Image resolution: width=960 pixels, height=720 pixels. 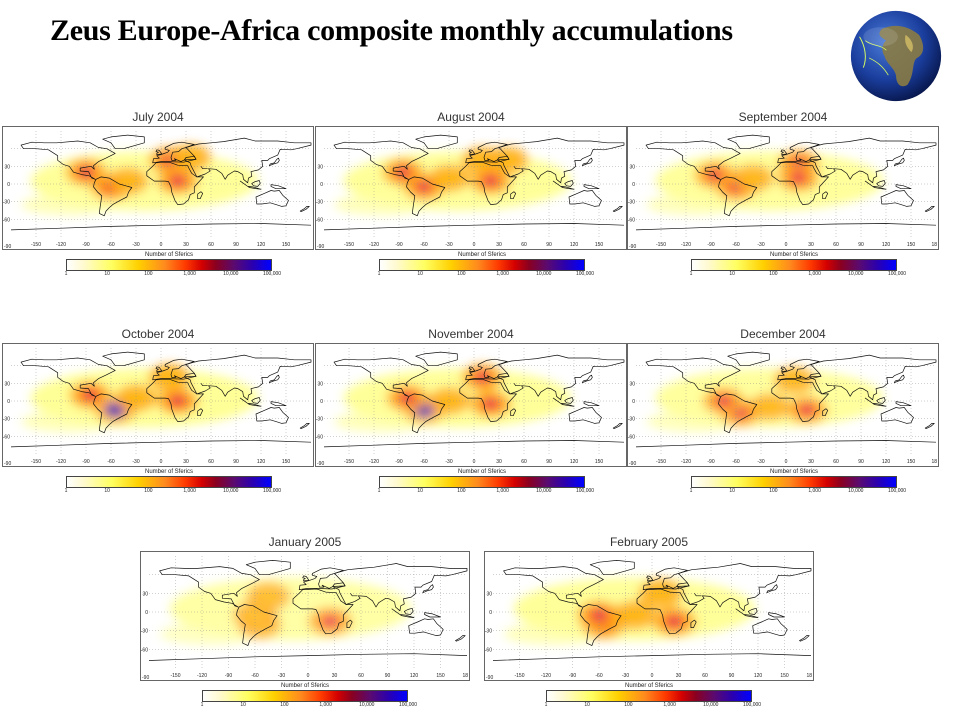 What do you see at coordinates (320, 246) in the screenshot?
I see `corner-tick-label: -90` at bounding box center [320, 246].